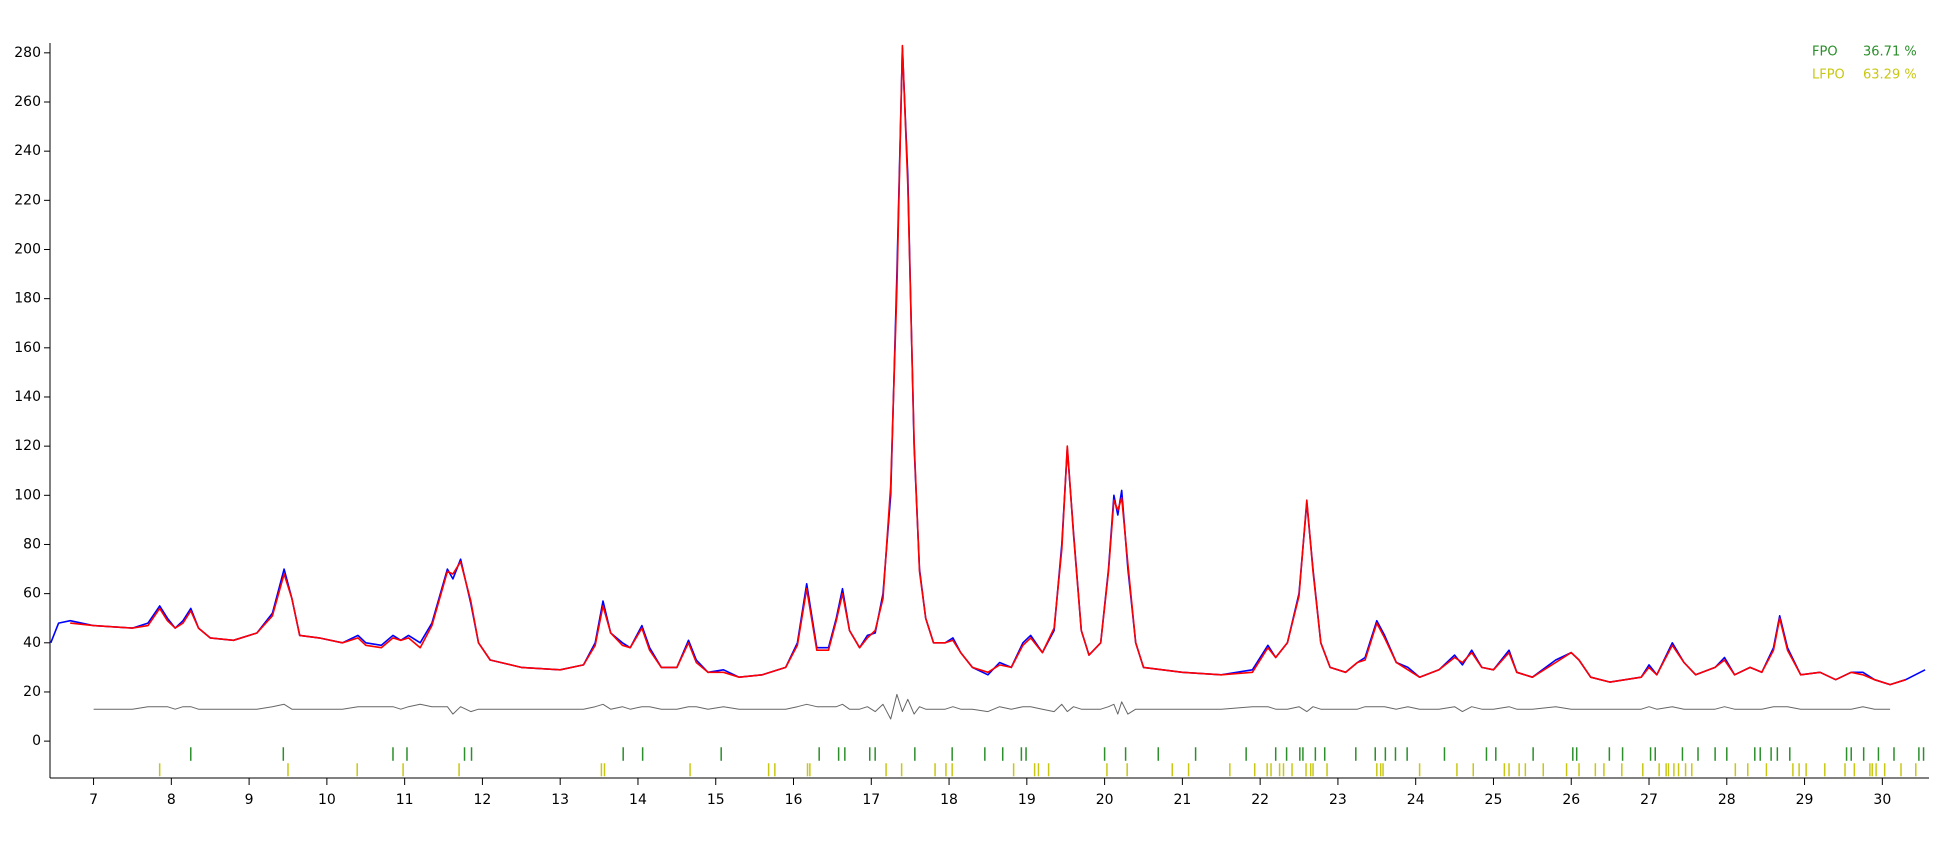 This screenshot has width=1950, height=865. I want to click on x-tick-label: 14, so click(638, 800).